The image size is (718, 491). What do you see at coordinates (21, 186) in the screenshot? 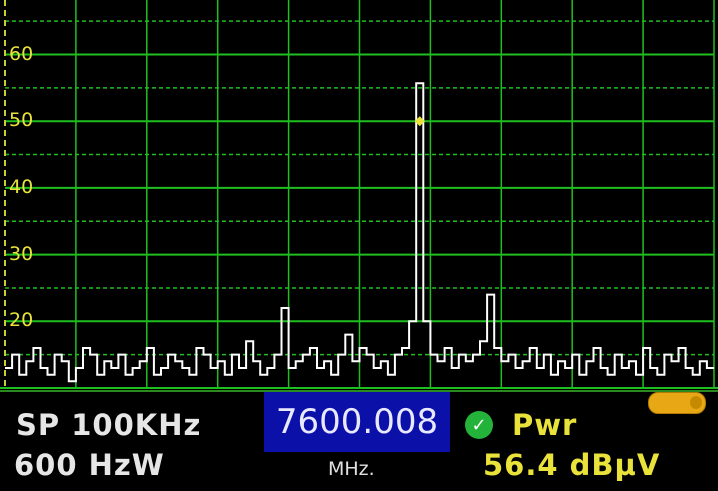
I see `y-tick-label: 40` at bounding box center [21, 186].